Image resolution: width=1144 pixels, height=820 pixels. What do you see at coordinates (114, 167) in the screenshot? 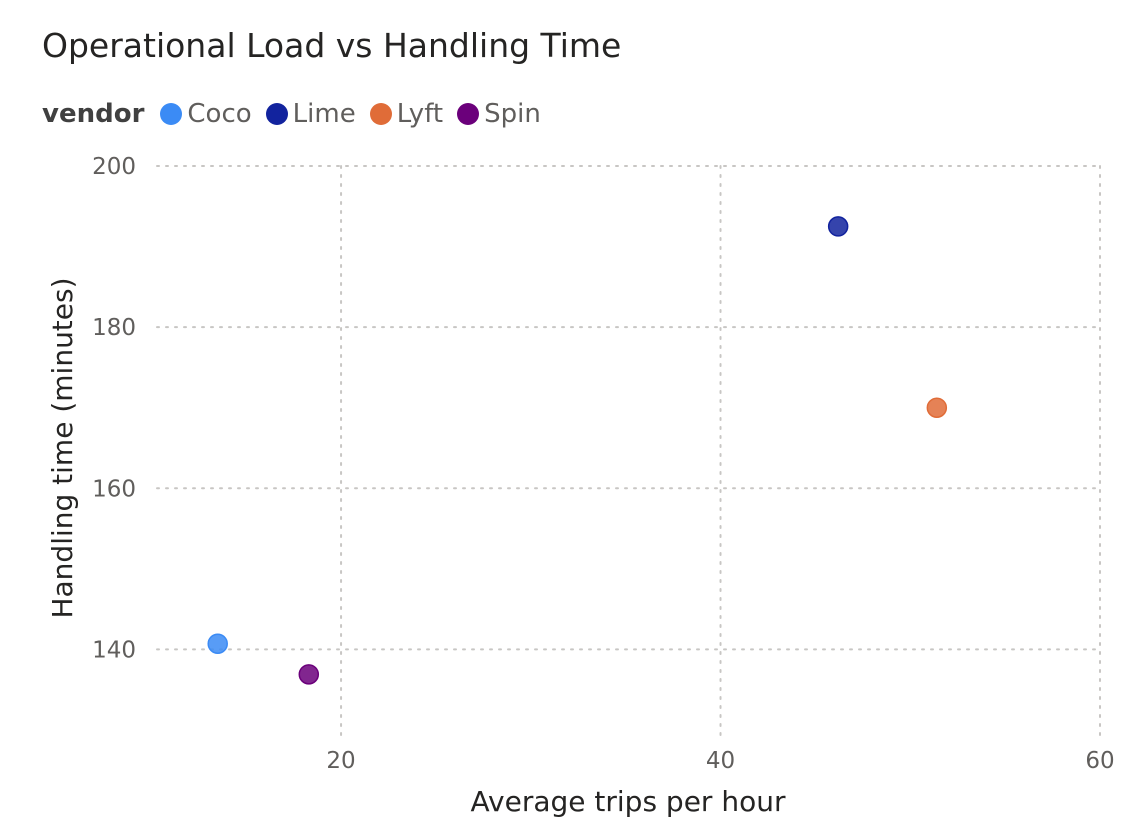
I see `y-tick-label: 200` at bounding box center [114, 167].